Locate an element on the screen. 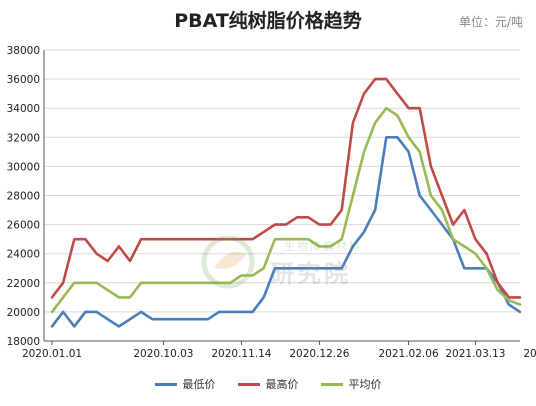 The width and height of the screenshot is (536, 406). unit-label: 单位：元/吨 is located at coordinates (491, 22).